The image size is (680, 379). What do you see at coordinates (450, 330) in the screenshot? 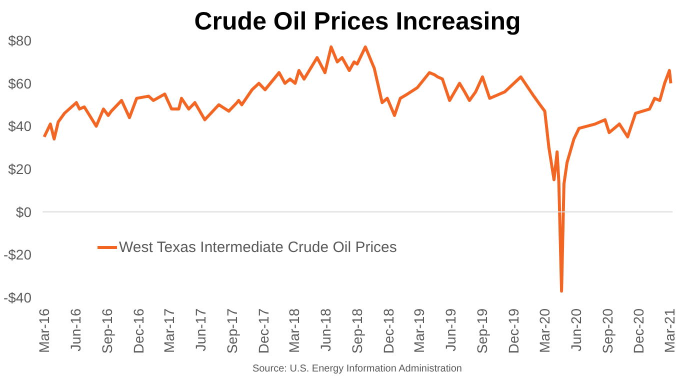
I see `x-tick-label: Jun-19` at bounding box center [450, 330].